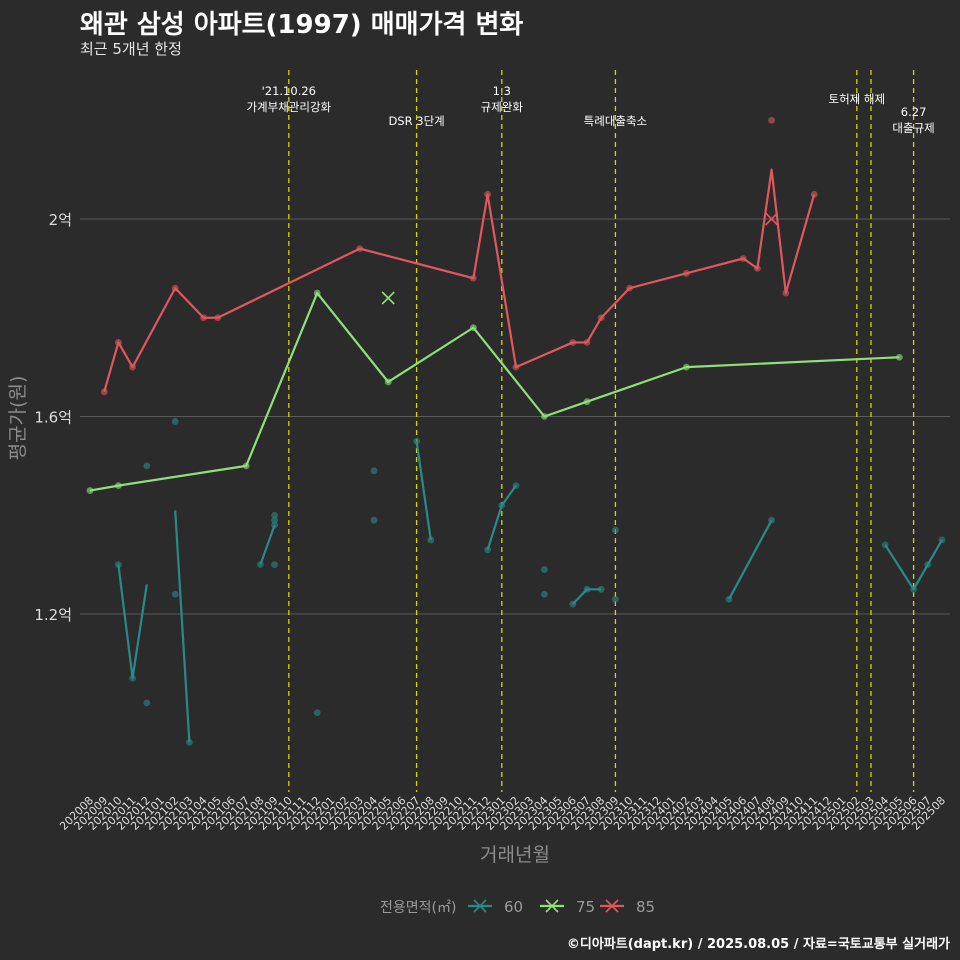  I want to click on legend-title: 전용면적(㎡), so click(418, 908).